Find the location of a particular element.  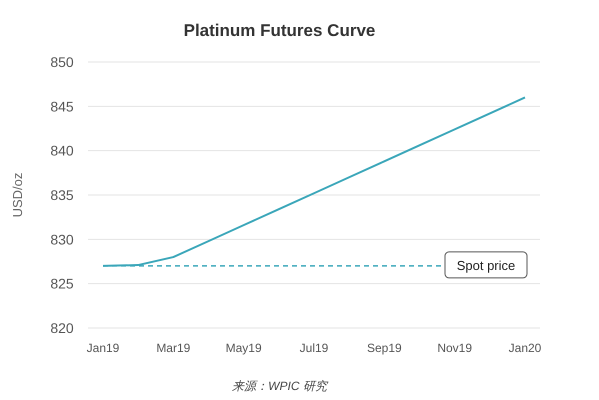

y-tick-label: 840 is located at coordinates (62, 150).